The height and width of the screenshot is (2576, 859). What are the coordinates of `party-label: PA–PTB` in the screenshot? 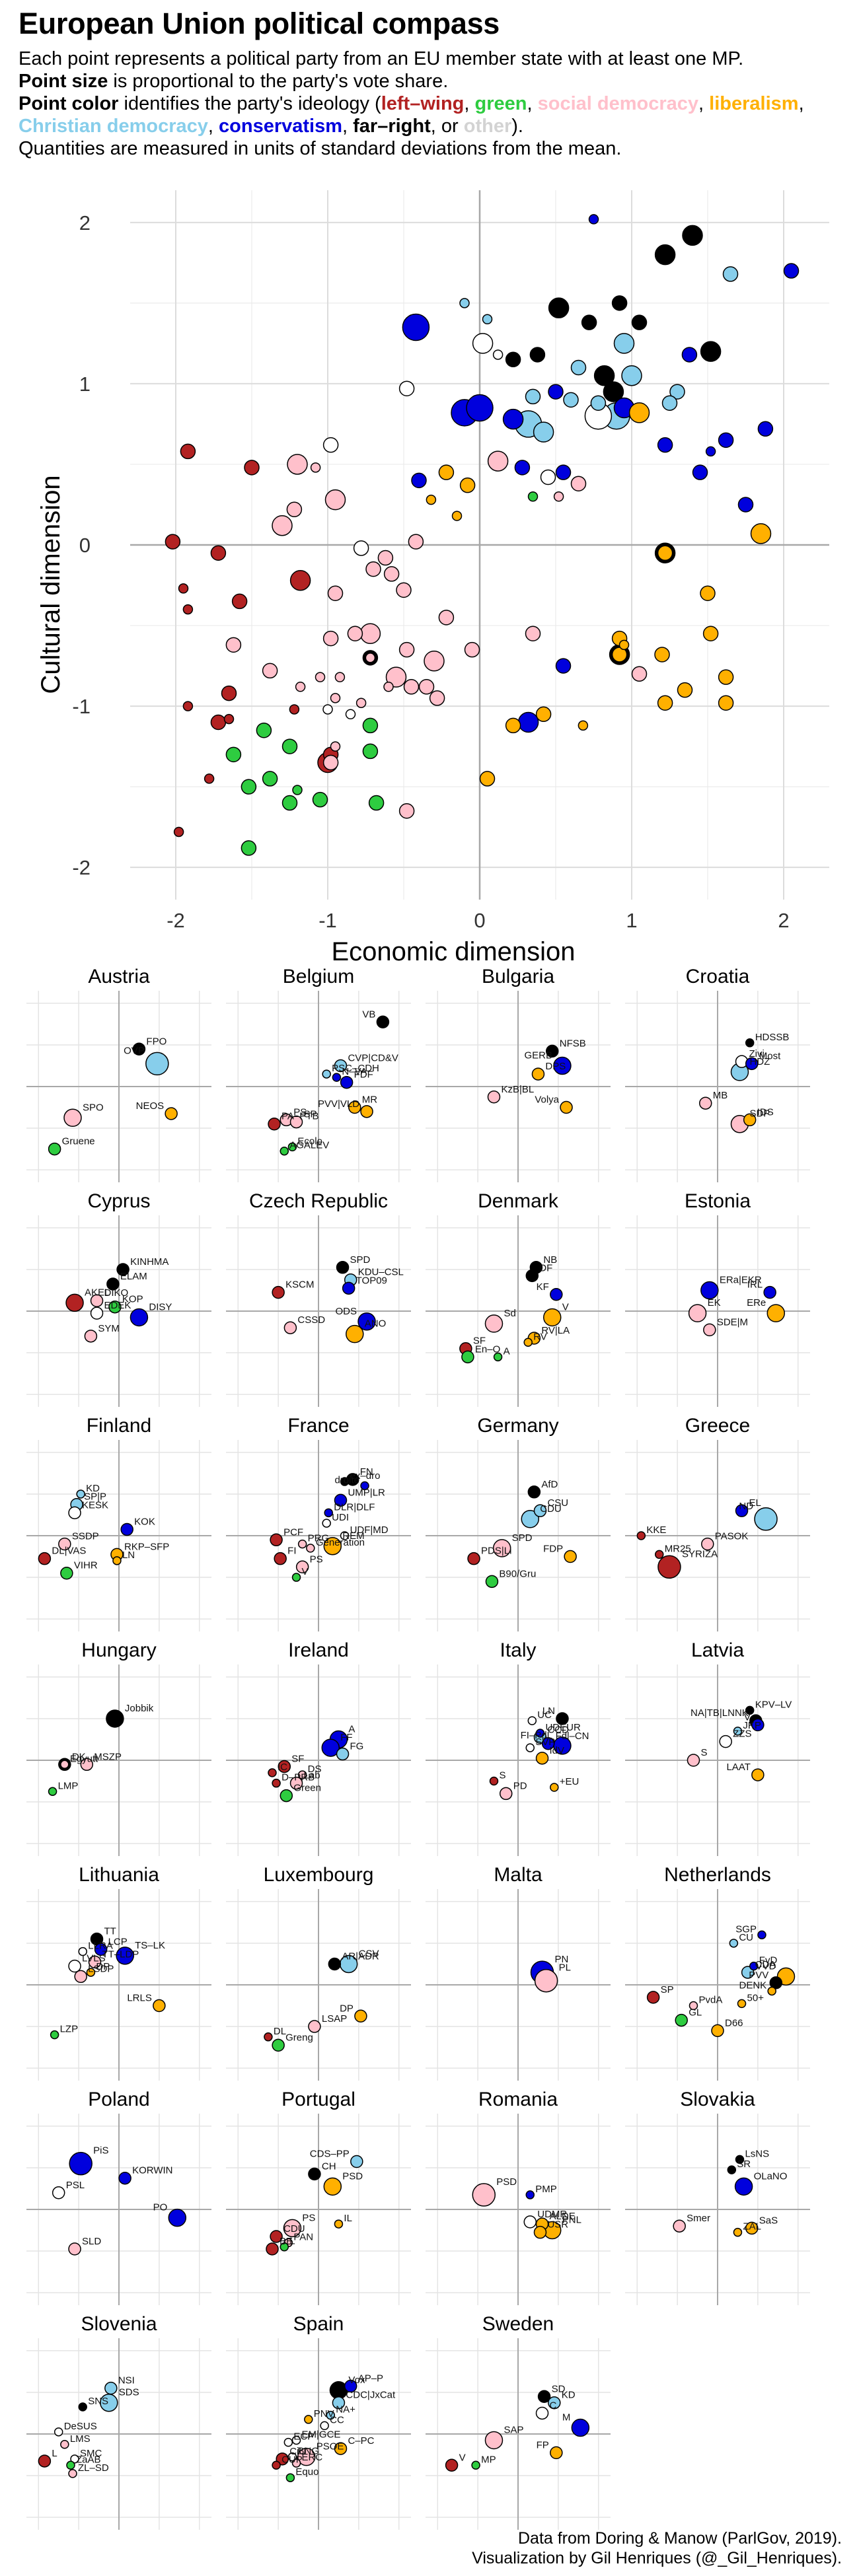 It's located at (299, 1116).